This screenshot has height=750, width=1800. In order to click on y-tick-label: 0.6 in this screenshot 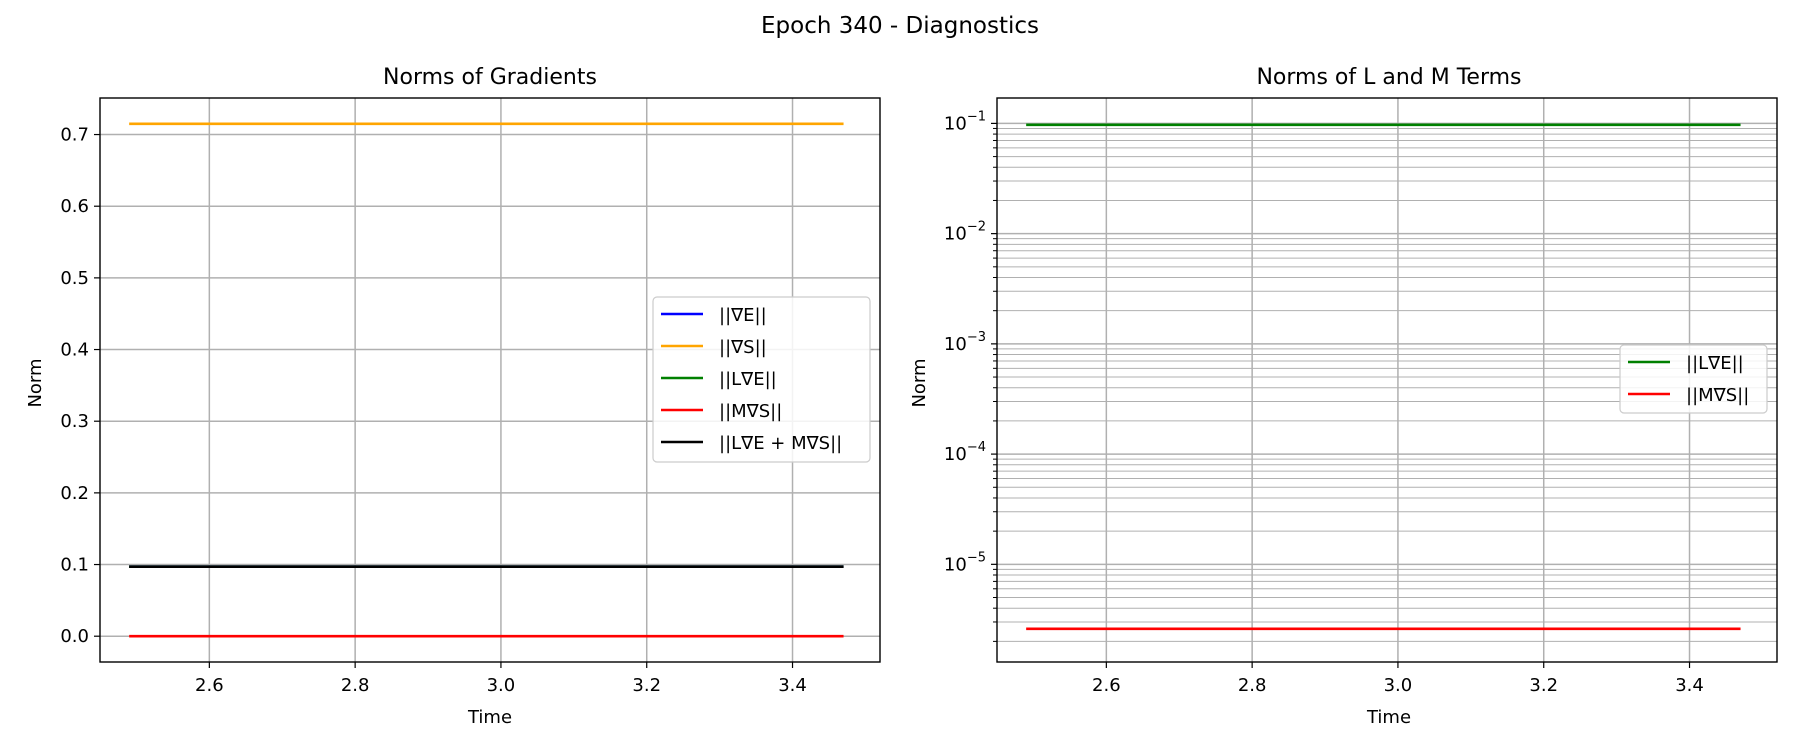, I will do `click(74, 206)`.